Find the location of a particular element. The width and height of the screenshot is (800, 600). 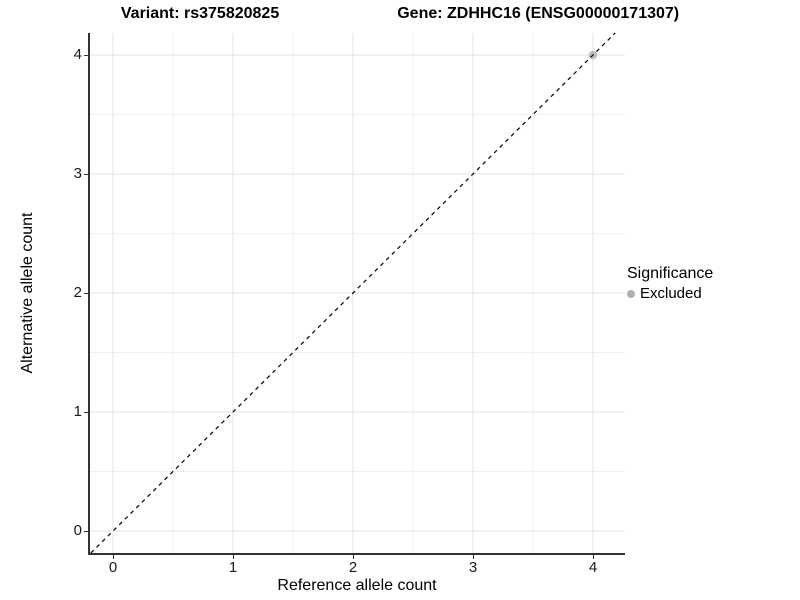

y-tick-label: 3 is located at coordinates (77, 173).